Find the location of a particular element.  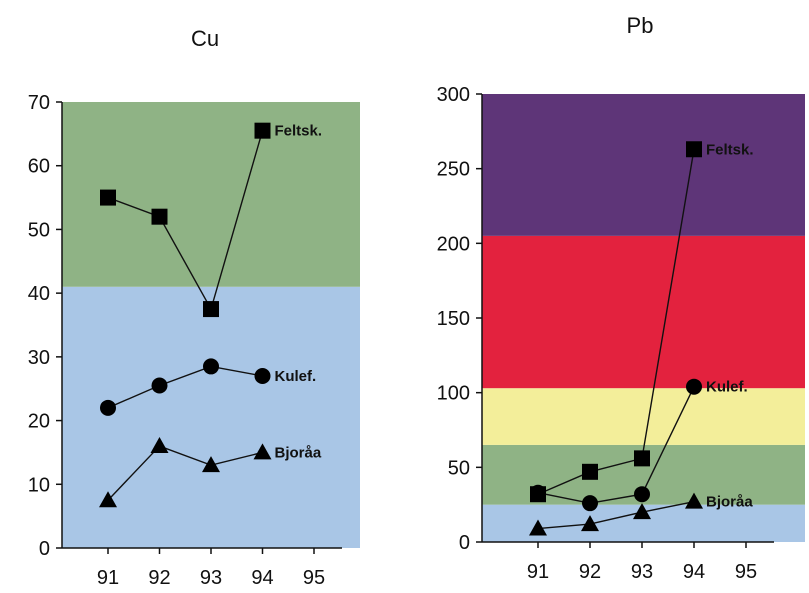

chart-2-series-2-line is located at coordinates (616, 445).